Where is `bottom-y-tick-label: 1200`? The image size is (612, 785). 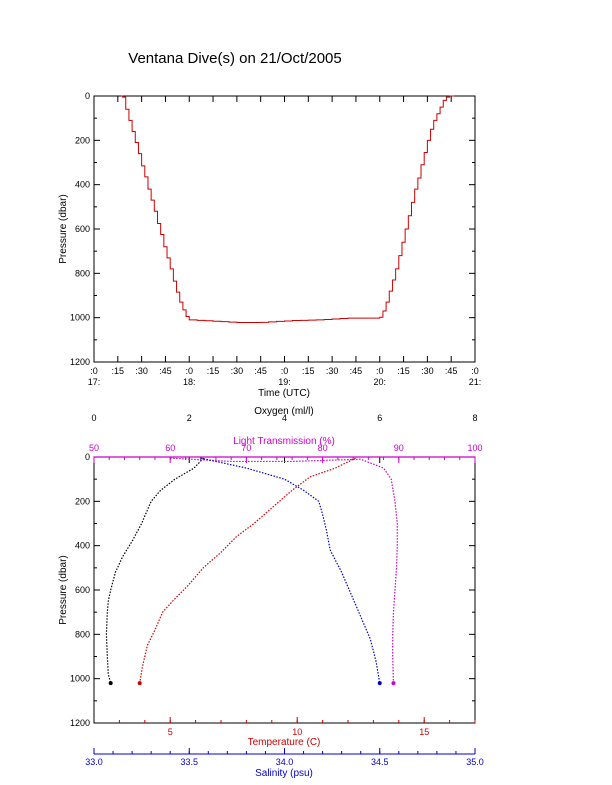
bottom-y-tick-label: 1200 is located at coordinates (80, 723).